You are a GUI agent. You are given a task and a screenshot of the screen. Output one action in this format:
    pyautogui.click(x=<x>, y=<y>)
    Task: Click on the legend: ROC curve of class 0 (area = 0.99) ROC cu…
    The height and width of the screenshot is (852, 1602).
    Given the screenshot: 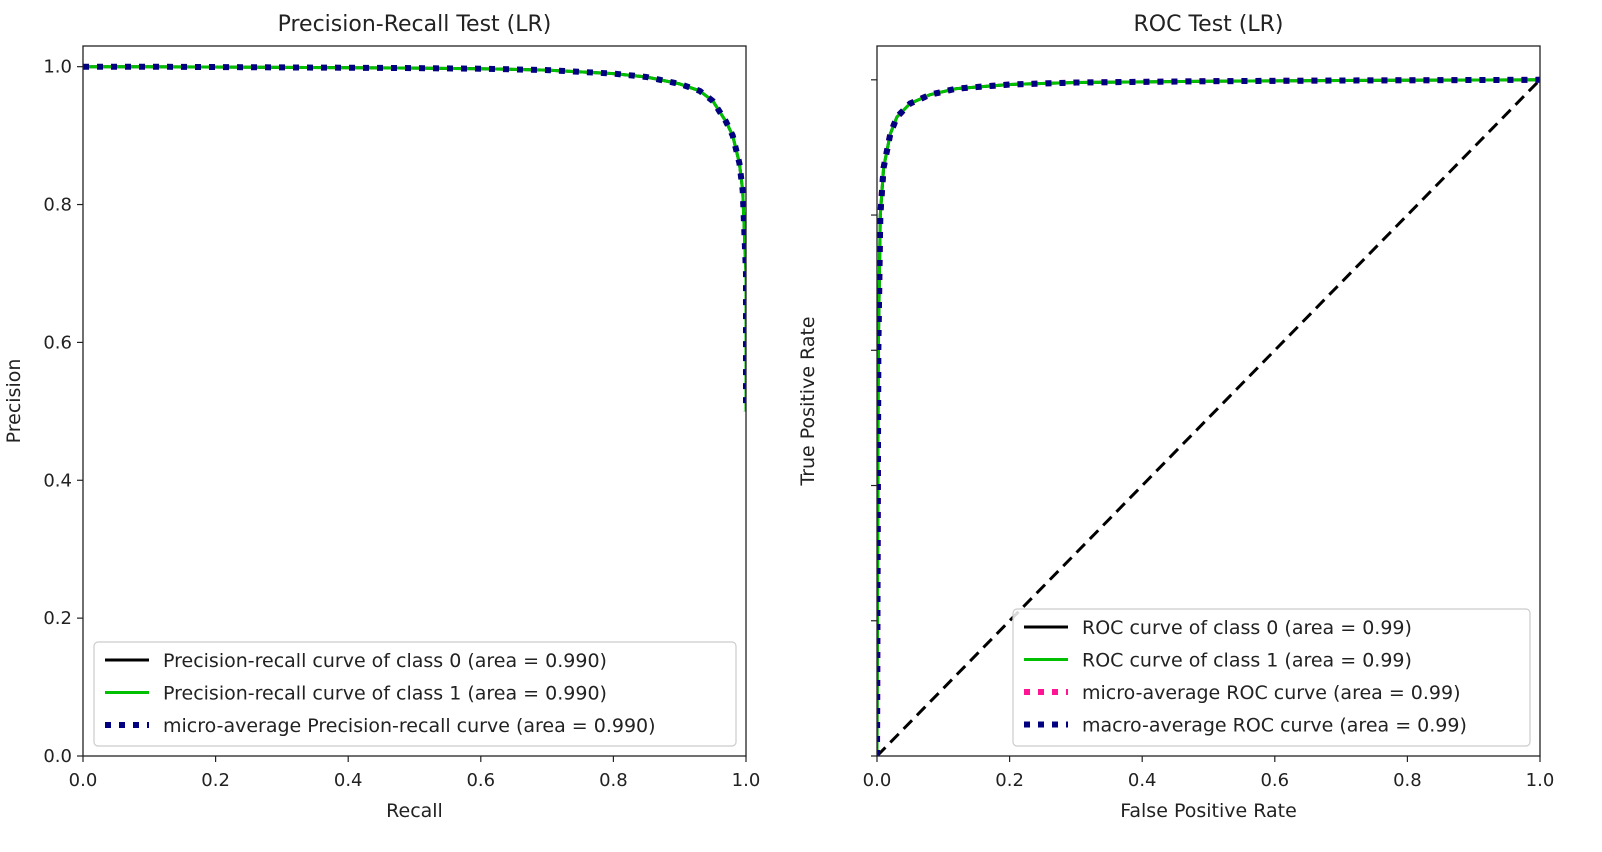 What is the action you would take?
    pyautogui.click(x=1271, y=677)
    